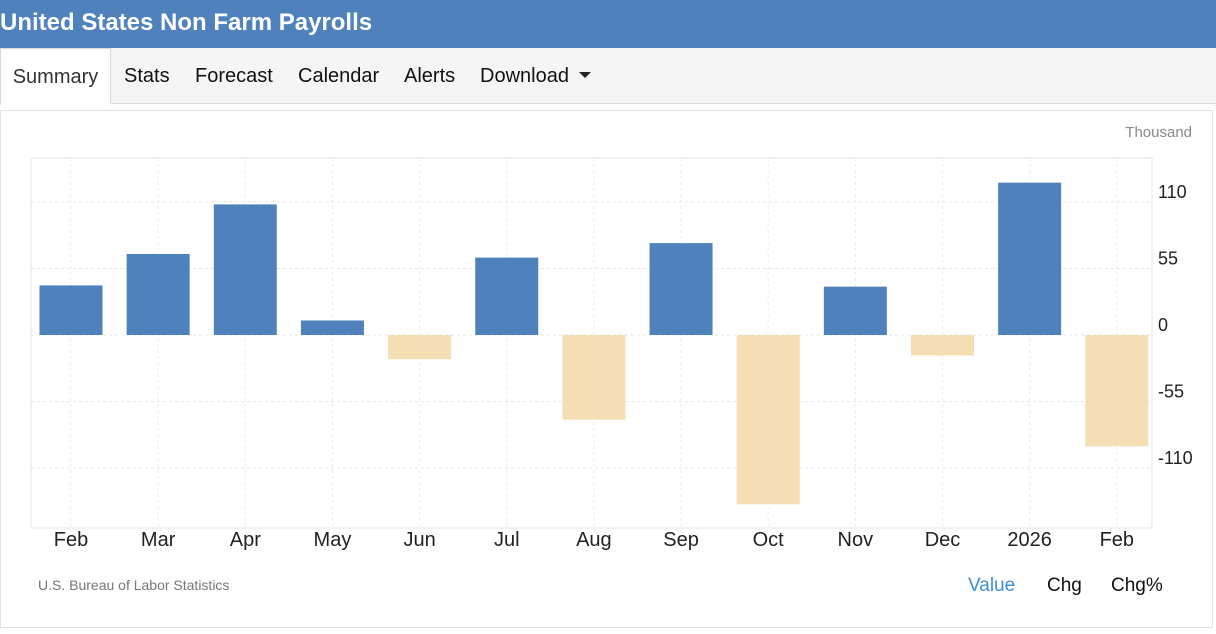 The height and width of the screenshot is (634, 1216). Describe the element at coordinates (681, 540) in the screenshot. I see `x-tick-label: Sep` at that location.